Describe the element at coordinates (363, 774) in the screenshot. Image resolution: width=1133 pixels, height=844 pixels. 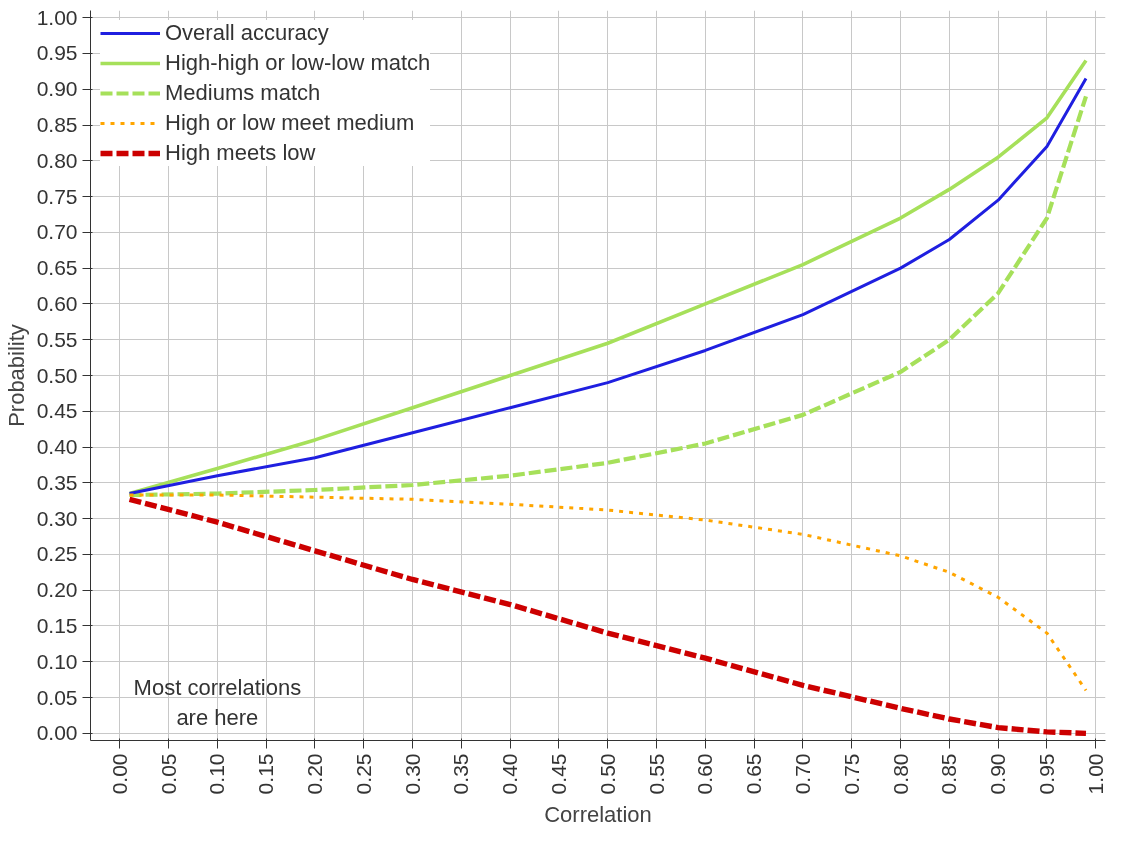
I see `x-tick-label: 0.25` at that location.